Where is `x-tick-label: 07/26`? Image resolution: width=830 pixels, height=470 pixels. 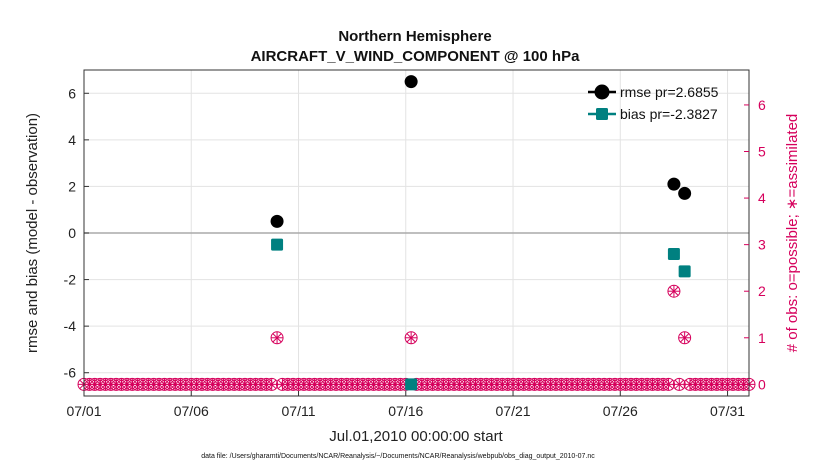 x-tick-label: 07/26 is located at coordinates (620, 411).